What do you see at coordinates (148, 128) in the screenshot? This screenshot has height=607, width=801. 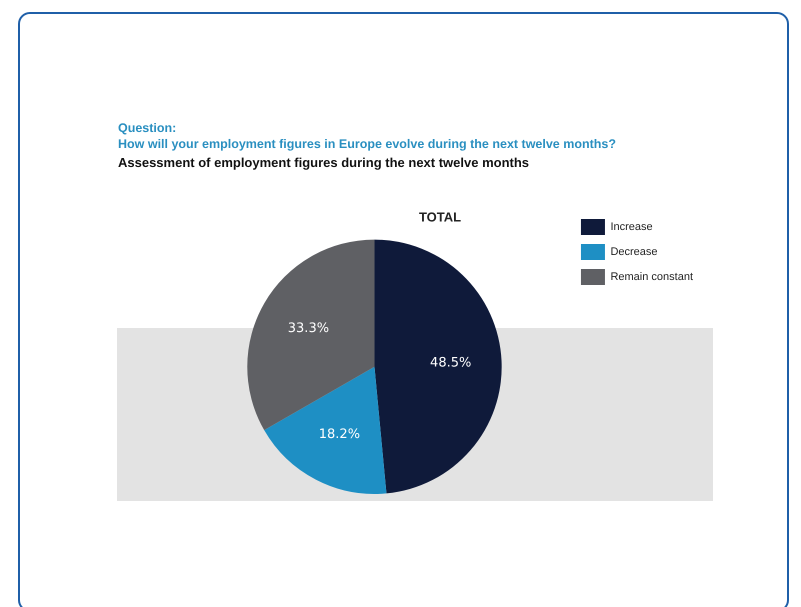 I see `text: Question:` at bounding box center [148, 128].